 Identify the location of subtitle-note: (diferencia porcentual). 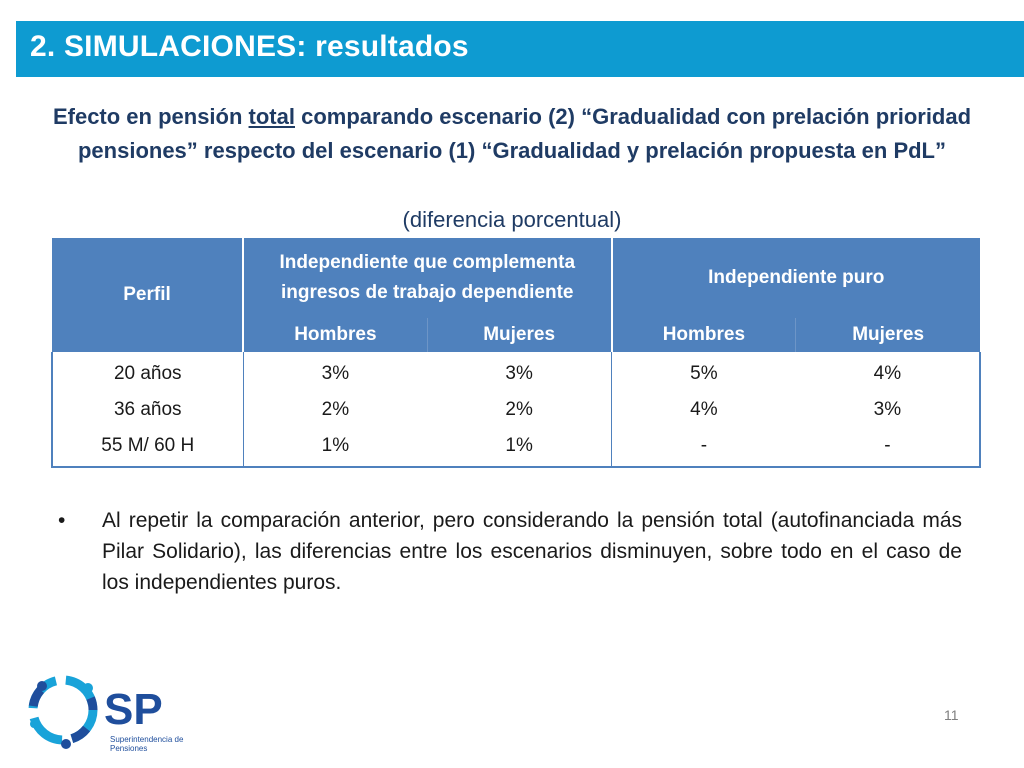
(512, 219).